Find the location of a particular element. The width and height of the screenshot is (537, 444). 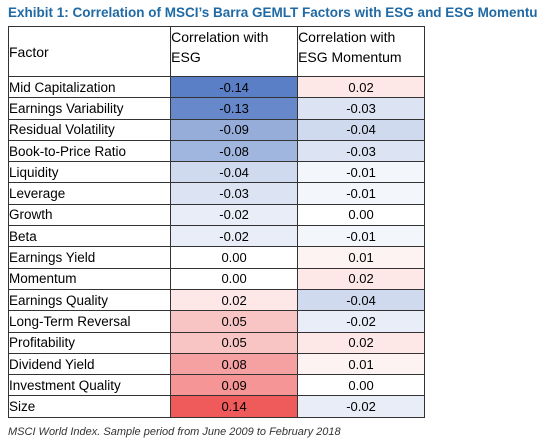

table-row: Leverage -0.03 -0.01 is located at coordinates (216, 193).